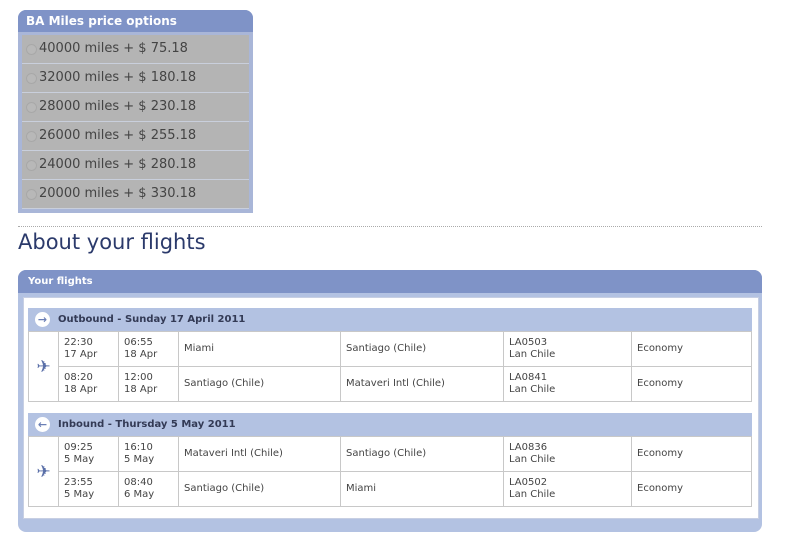 The width and height of the screenshot is (800, 539). I want to click on price-option: 20000 miles + $ 330.18, so click(135, 194).